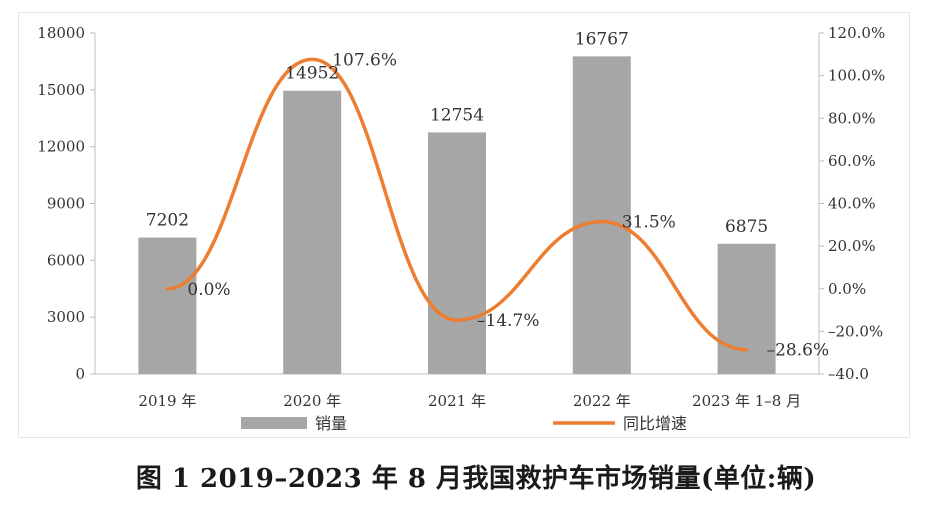 Image resolution: width=952 pixels, height=509 pixels. I want to click on x-tick-label: 2020 年, so click(312, 401).